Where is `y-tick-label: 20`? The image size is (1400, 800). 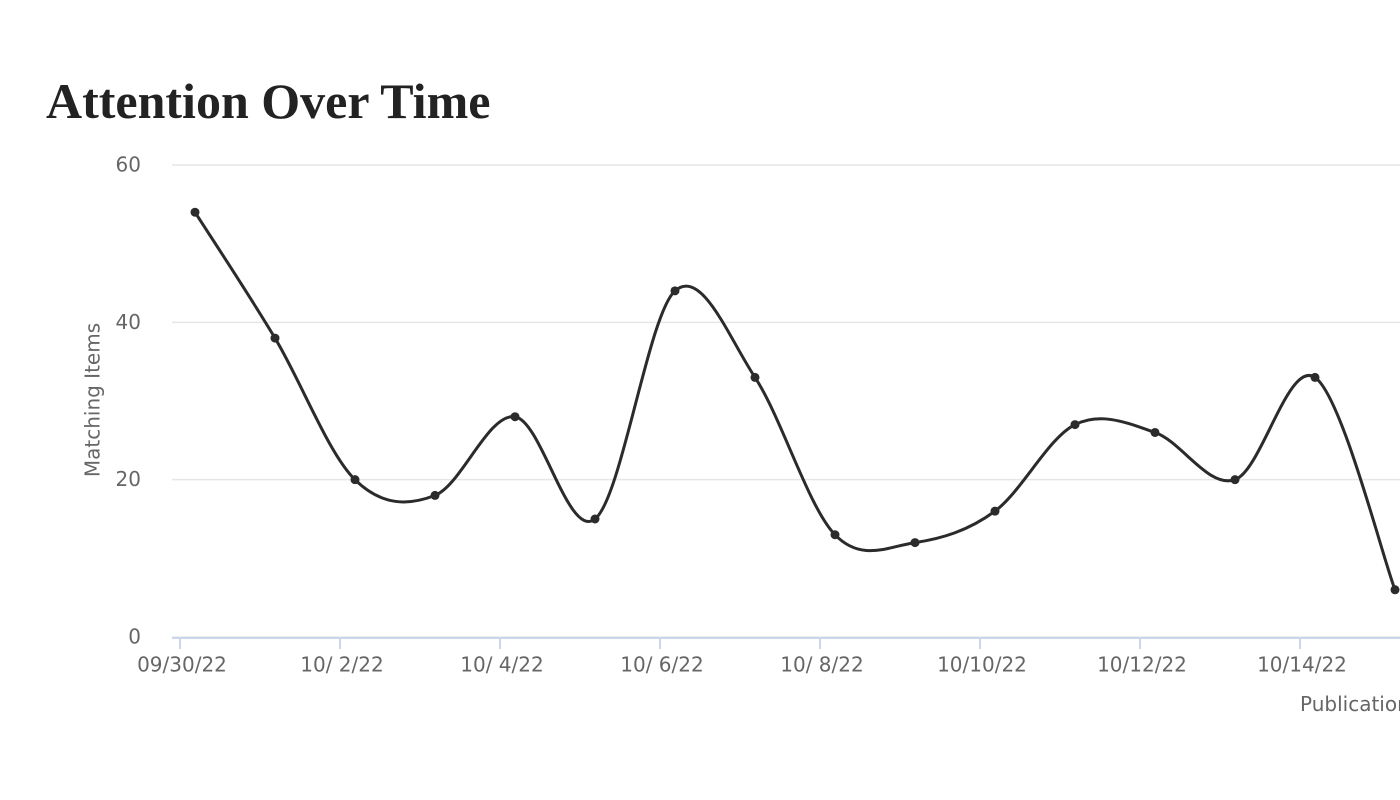
y-tick-label: 20 is located at coordinates (128, 479).